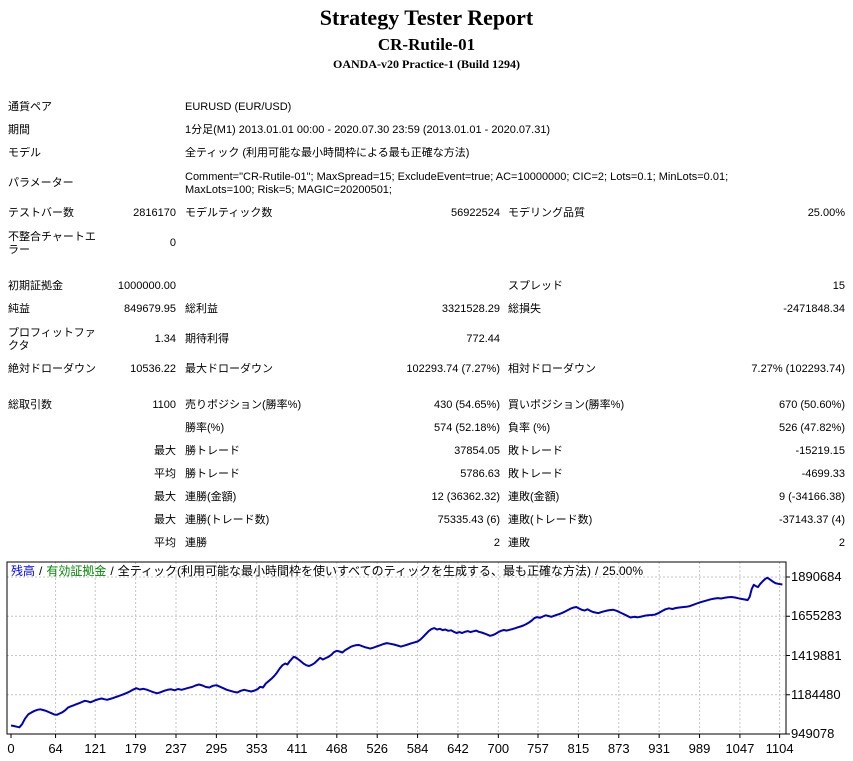  I want to click on table-cell: 連勝, so click(196, 543).